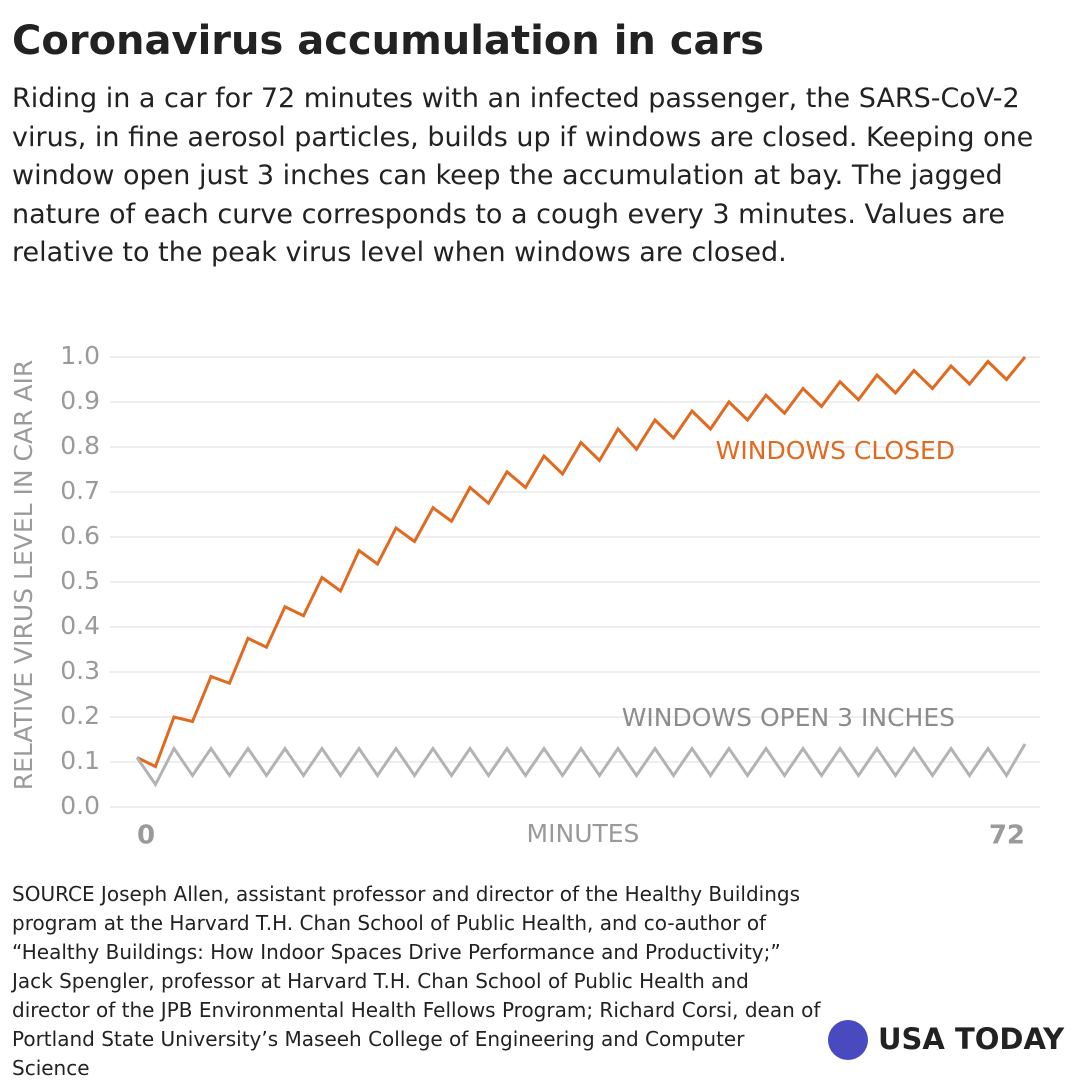 This screenshot has width=1080, height=1083. What do you see at coordinates (80, 400) in the screenshot?
I see `y-tick-label: 0.9` at bounding box center [80, 400].